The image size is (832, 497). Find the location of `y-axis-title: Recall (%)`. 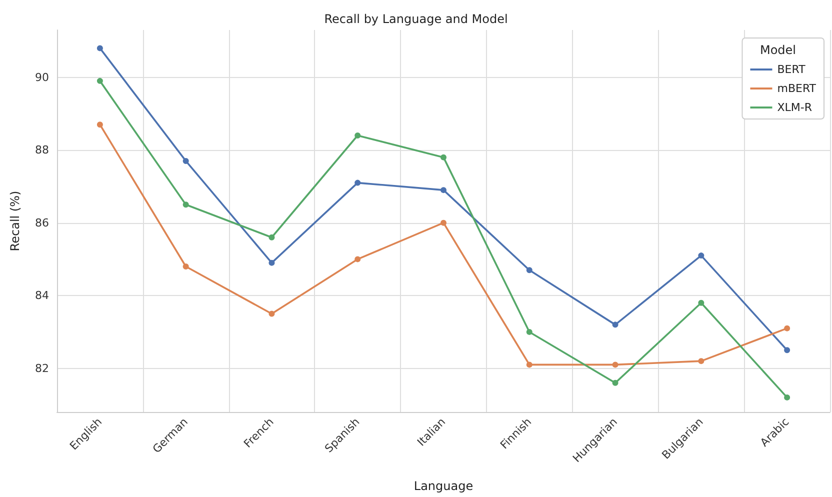

y-axis-title: Recall (%) is located at coordinates (15, 221).